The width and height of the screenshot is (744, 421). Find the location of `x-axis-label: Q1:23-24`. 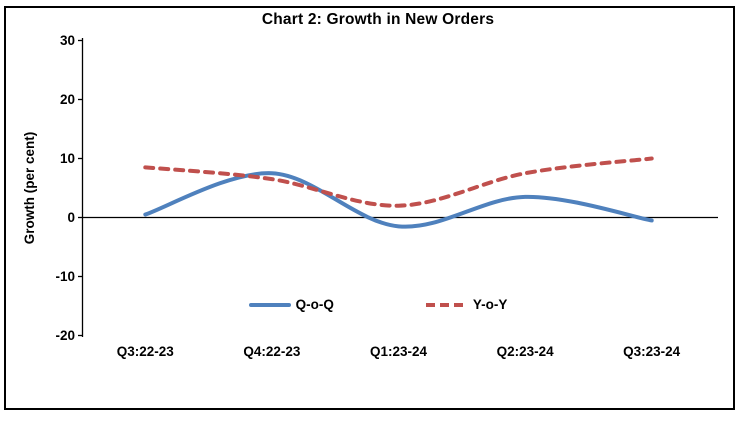

x-axis-label: Q1:23-24 is located at coordinates (398, 351).